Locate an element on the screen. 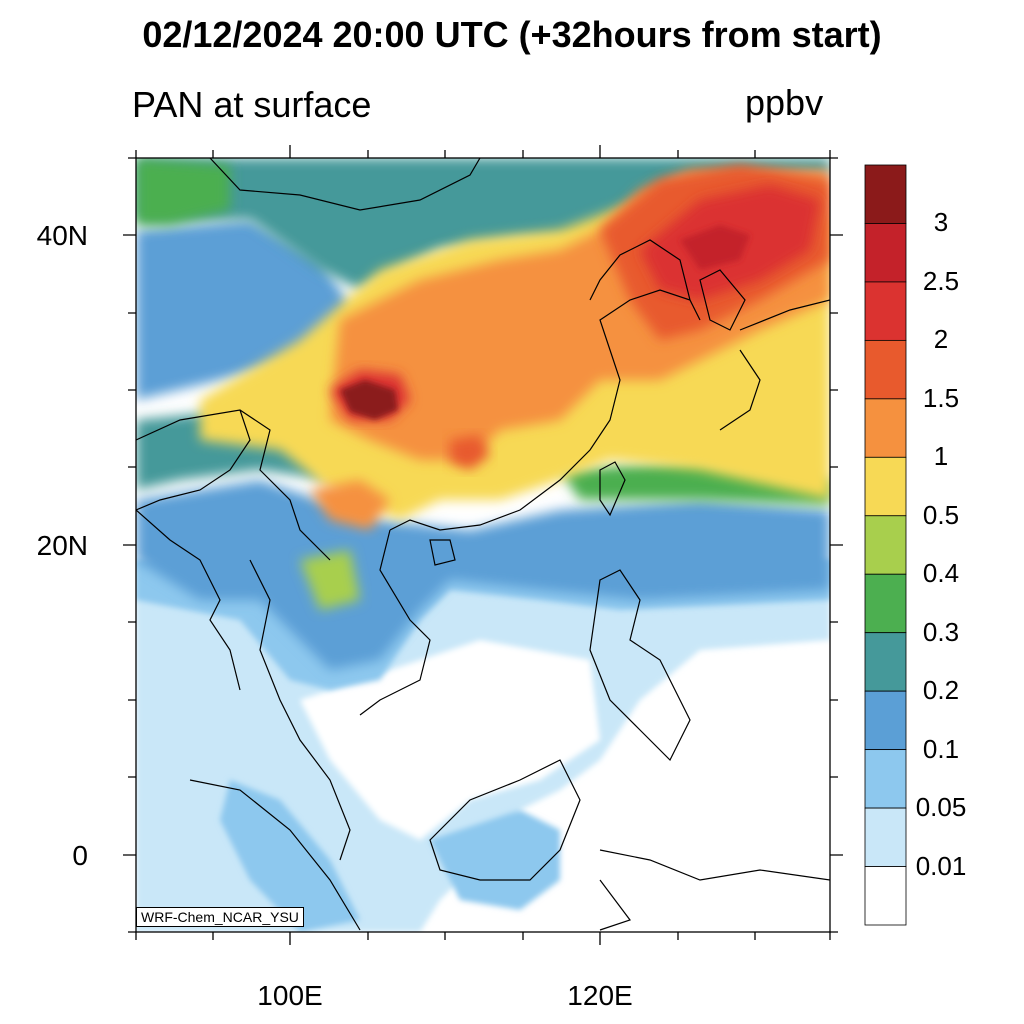 The height and width of the screenshot is (1024, 1024). colorbar-label: 0.05 is located at coordinates (941, 807).